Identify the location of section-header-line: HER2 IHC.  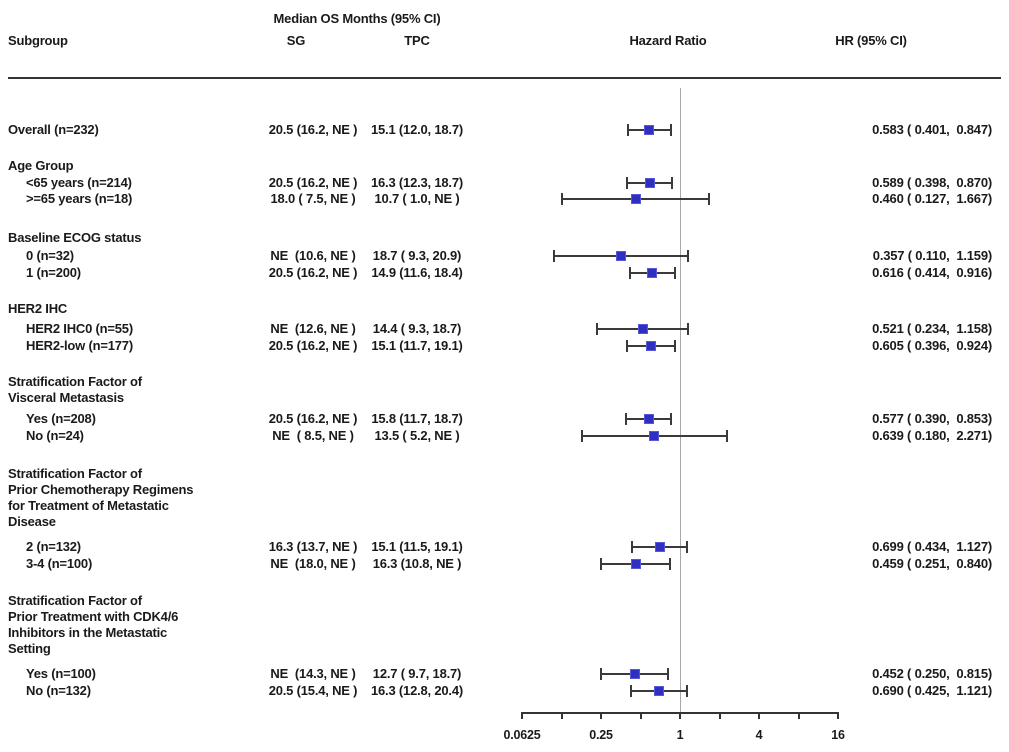
(38, 308).